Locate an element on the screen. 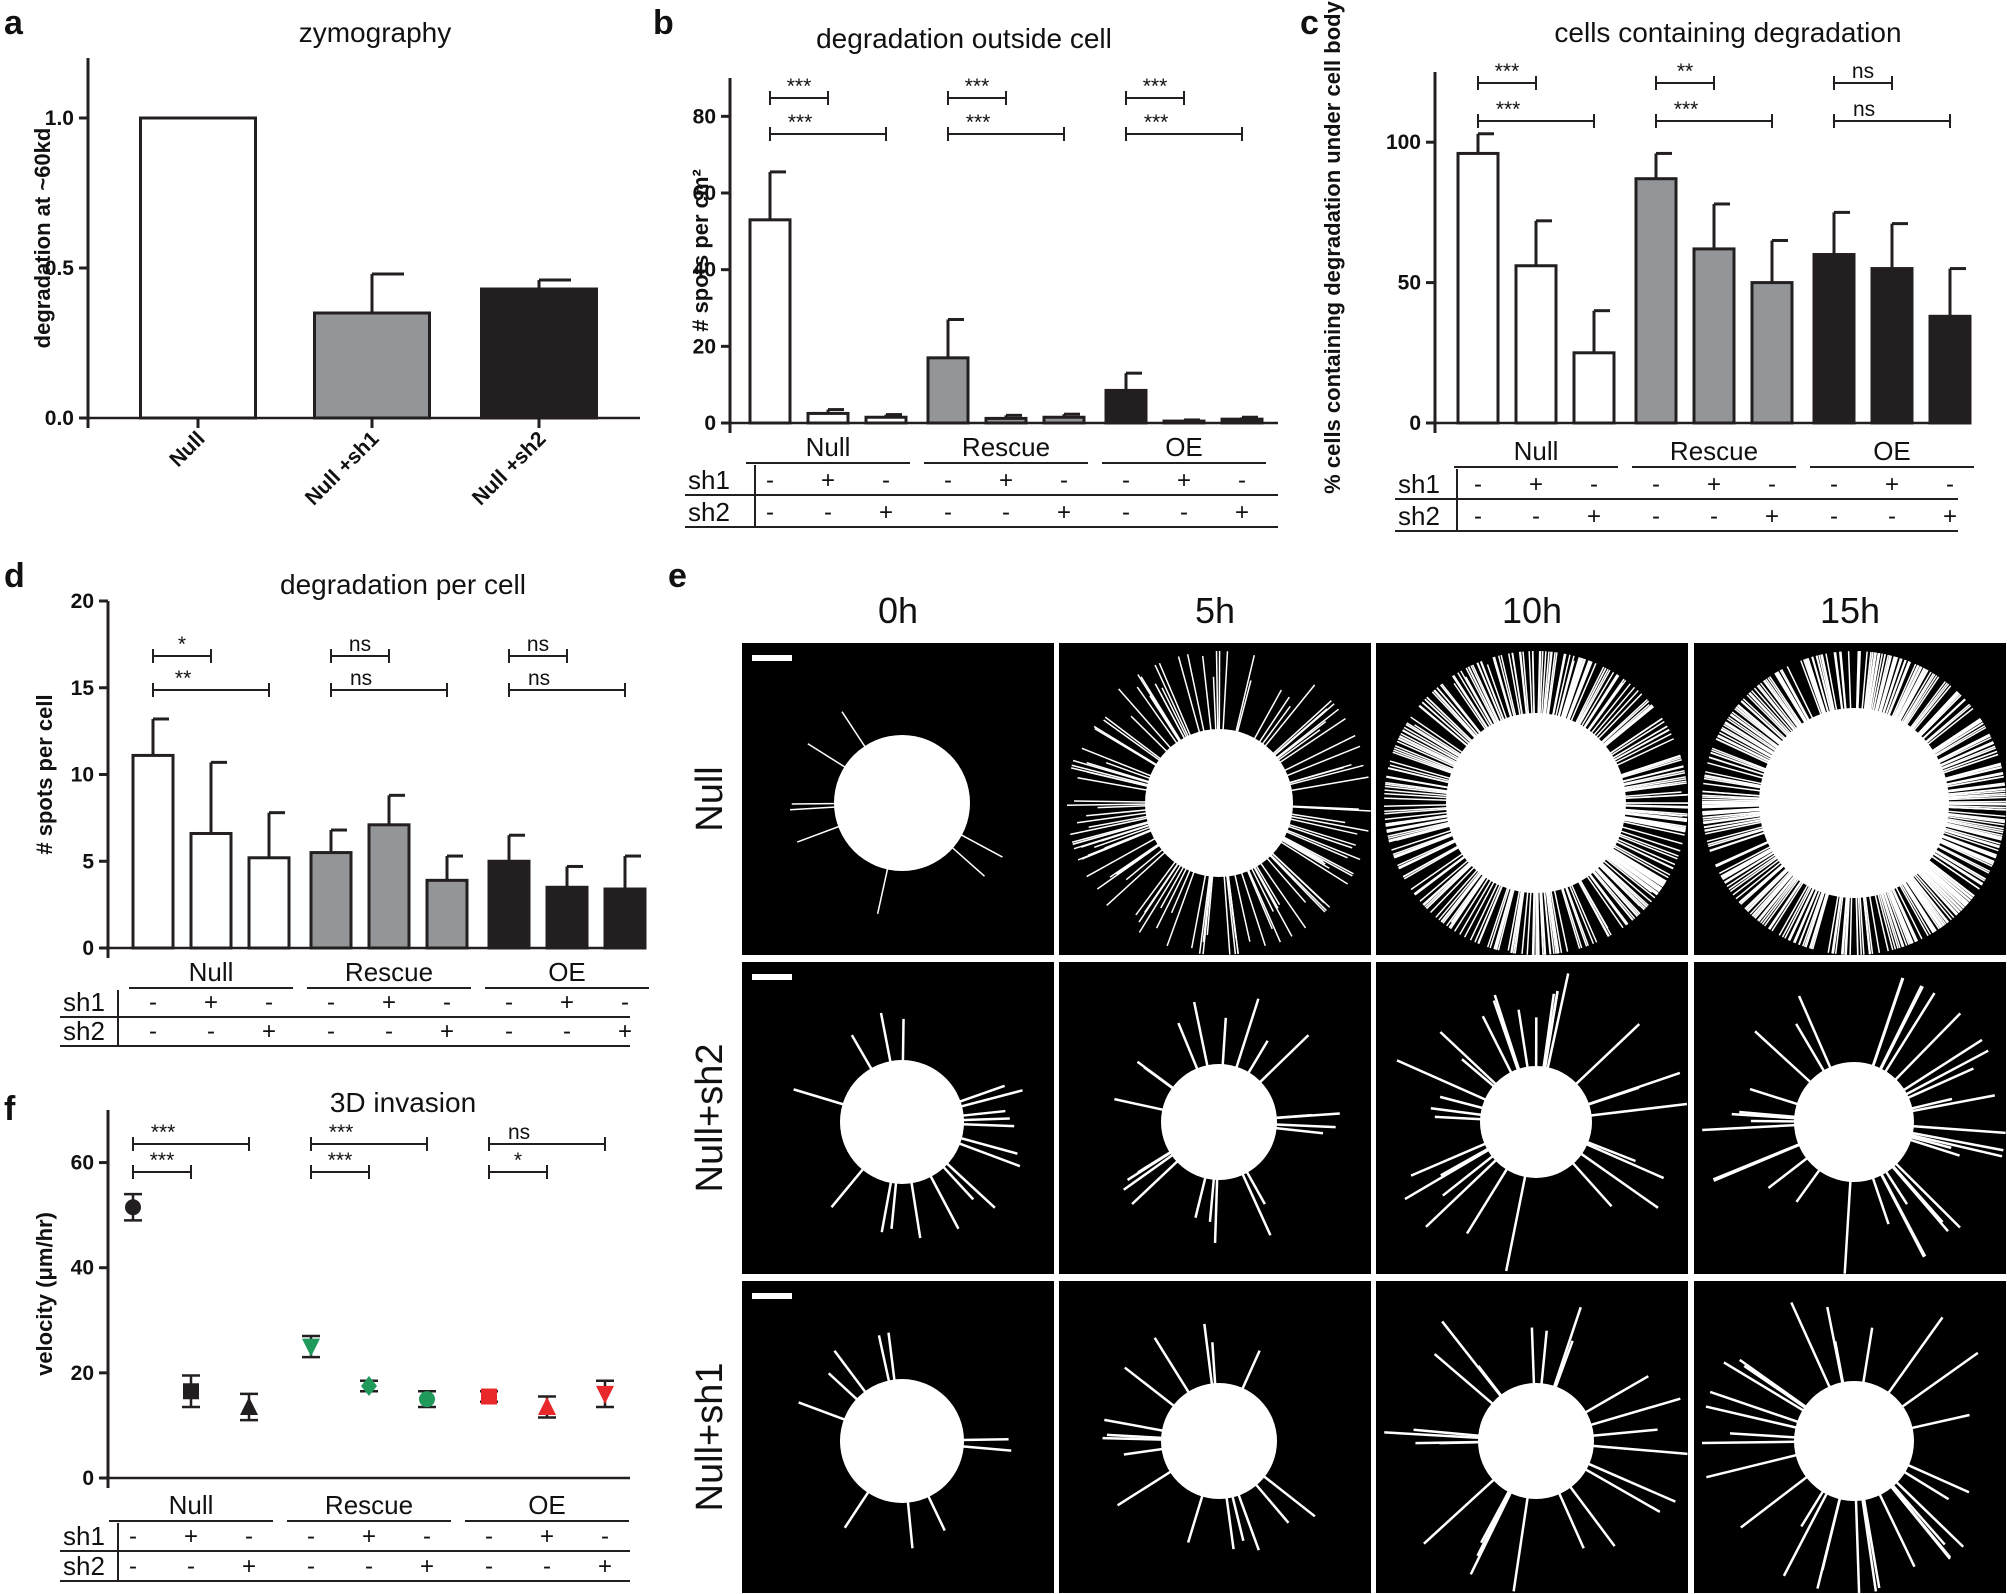 This screenshot has height=1594, width=2007. panel-d-sig-label: * is located at coordinates (182, 644).